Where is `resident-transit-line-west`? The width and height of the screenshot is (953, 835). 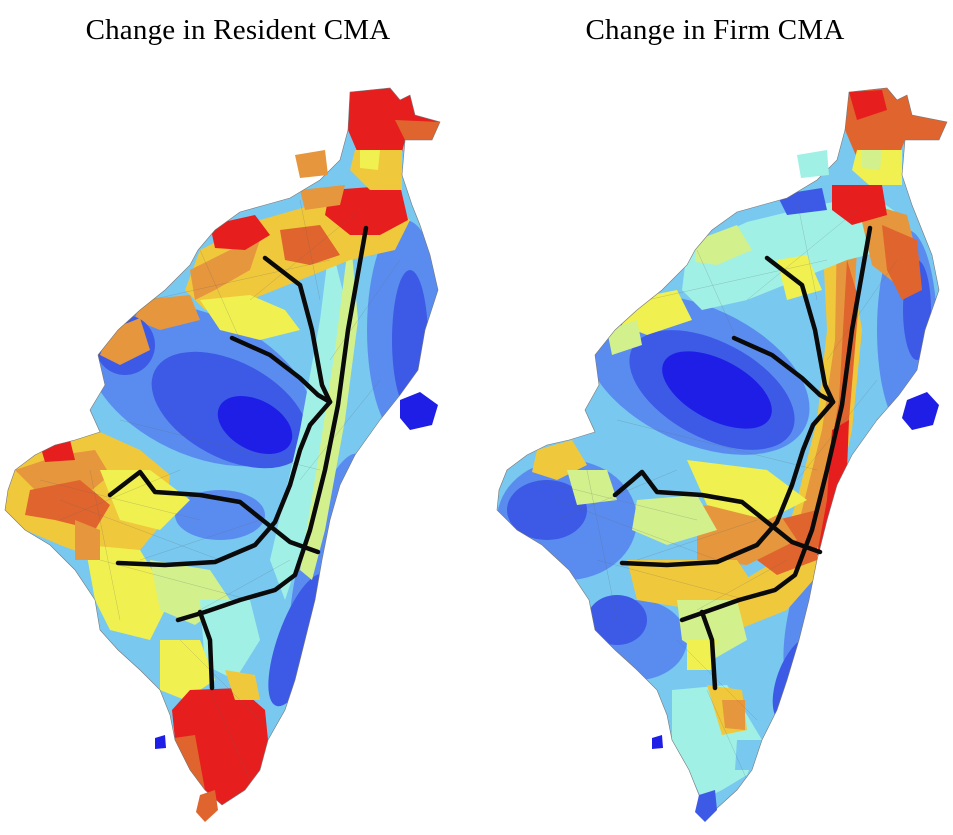 resident-transit-line-west is located at coordinates (224, 483).